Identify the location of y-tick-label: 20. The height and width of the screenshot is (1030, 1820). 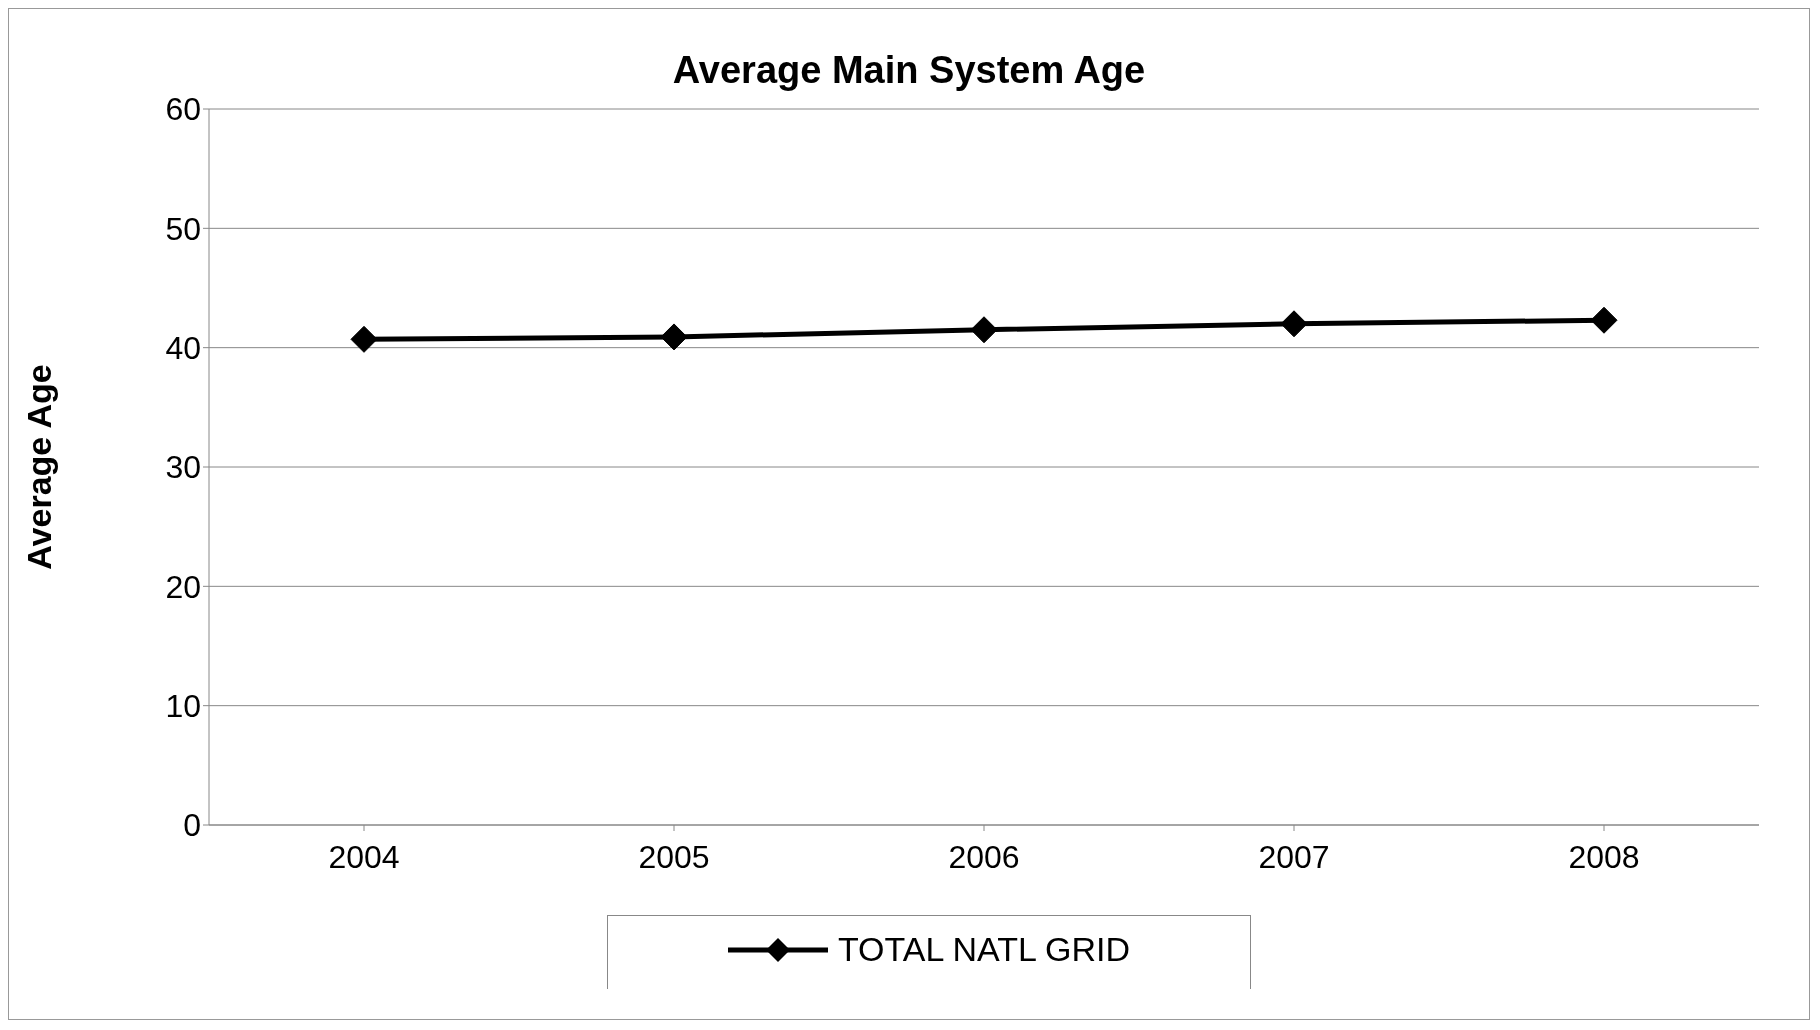
(183, 586).